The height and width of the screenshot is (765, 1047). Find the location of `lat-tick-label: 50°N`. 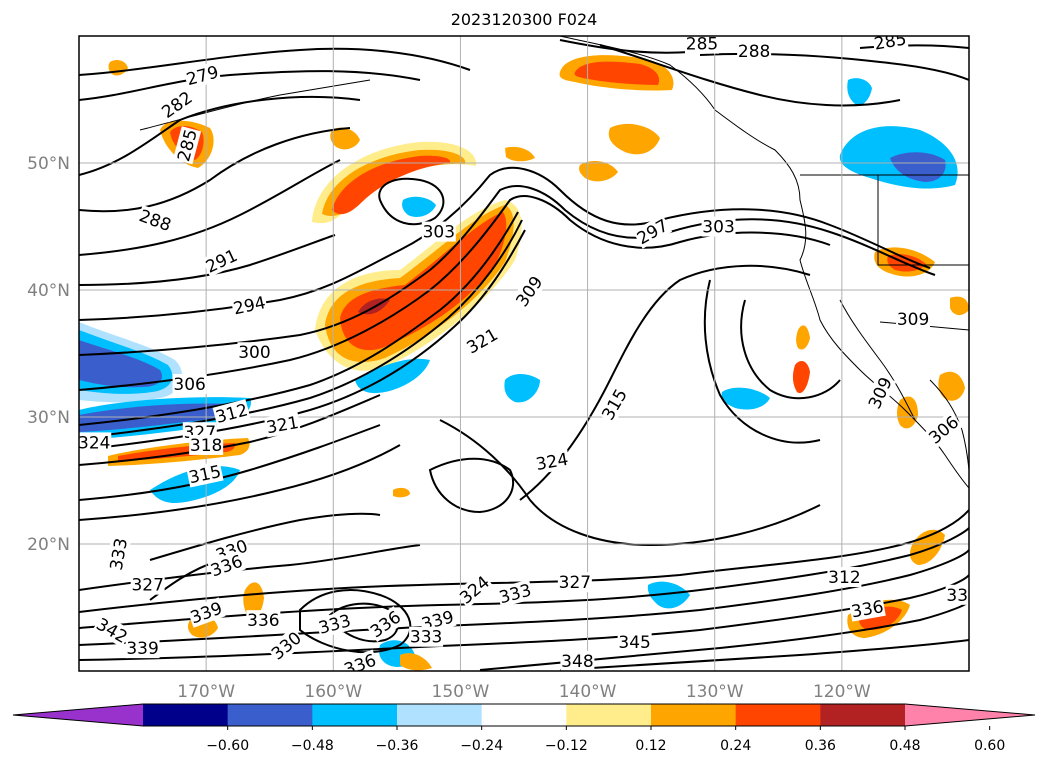

lat-tick-label: 50°N is located at coordinates (48, 164).